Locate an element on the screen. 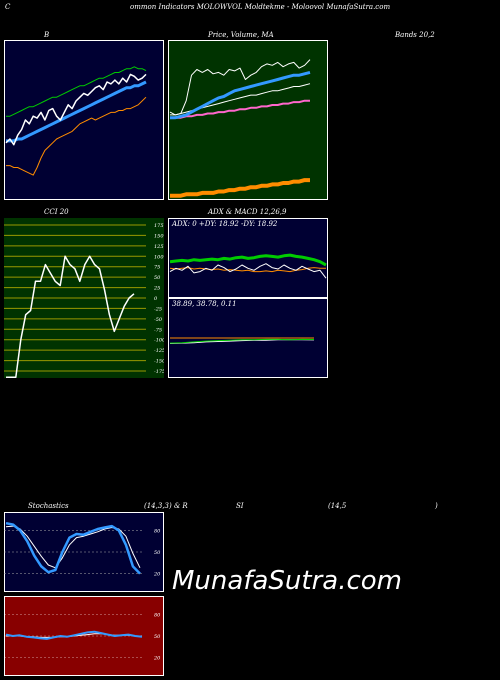  cci-tick-label: -150 is located at coordinates (159, 362).